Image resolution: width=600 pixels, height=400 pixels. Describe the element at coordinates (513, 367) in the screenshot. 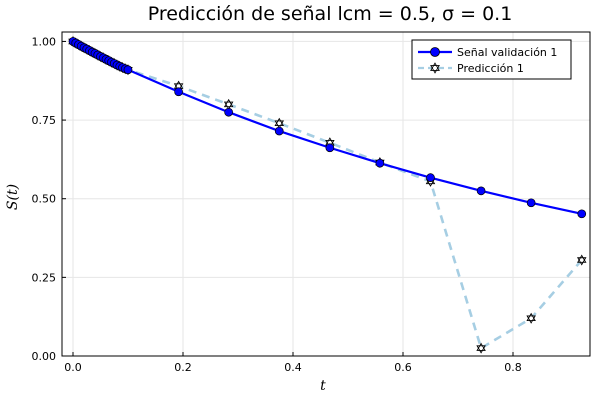

I see `x-tick-label: 0.8` at that location.